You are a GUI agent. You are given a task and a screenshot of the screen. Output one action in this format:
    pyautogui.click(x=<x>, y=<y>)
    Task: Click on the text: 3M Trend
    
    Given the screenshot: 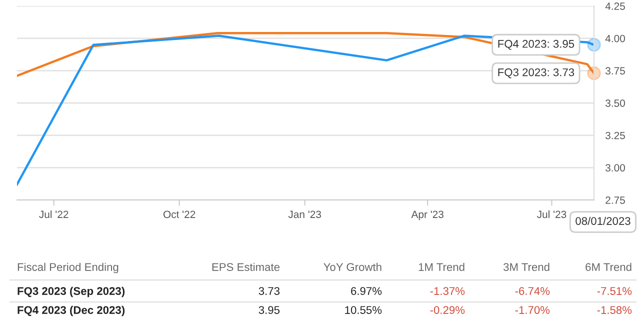 What is the action you would take?
    pyautogui.click(x=526, y=266)
    